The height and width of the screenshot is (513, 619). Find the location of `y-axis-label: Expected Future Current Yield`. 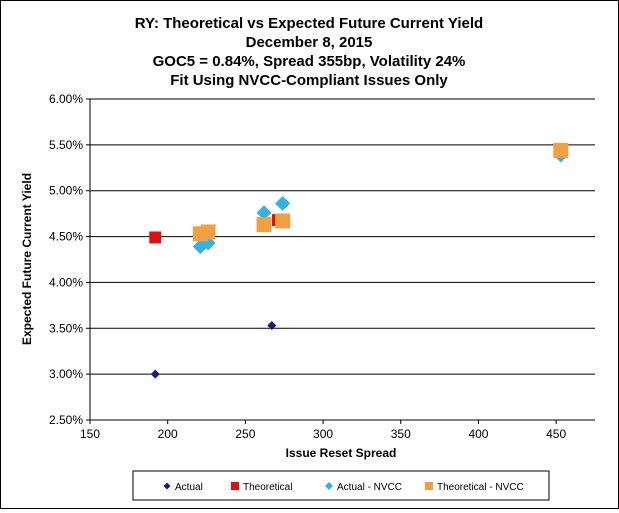

y-axis-label: Expected Future Current Yield is located at coordinates (27, 259).